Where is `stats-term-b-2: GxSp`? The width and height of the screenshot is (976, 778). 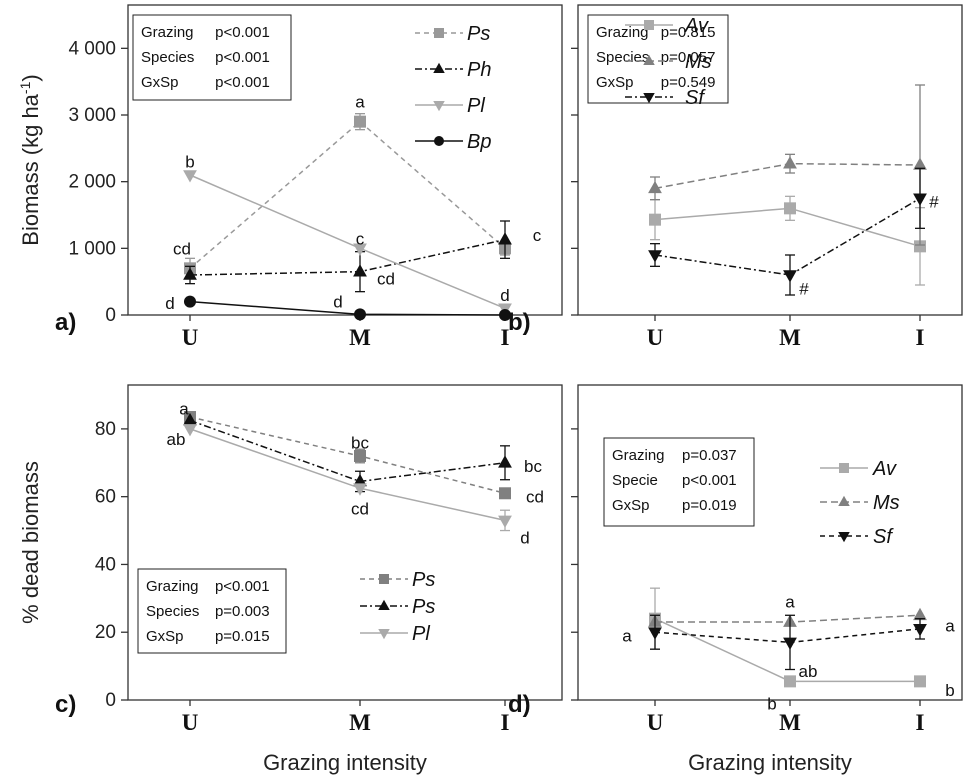
stats-term-b-2: GxSp is located at coordinates (615, 82).